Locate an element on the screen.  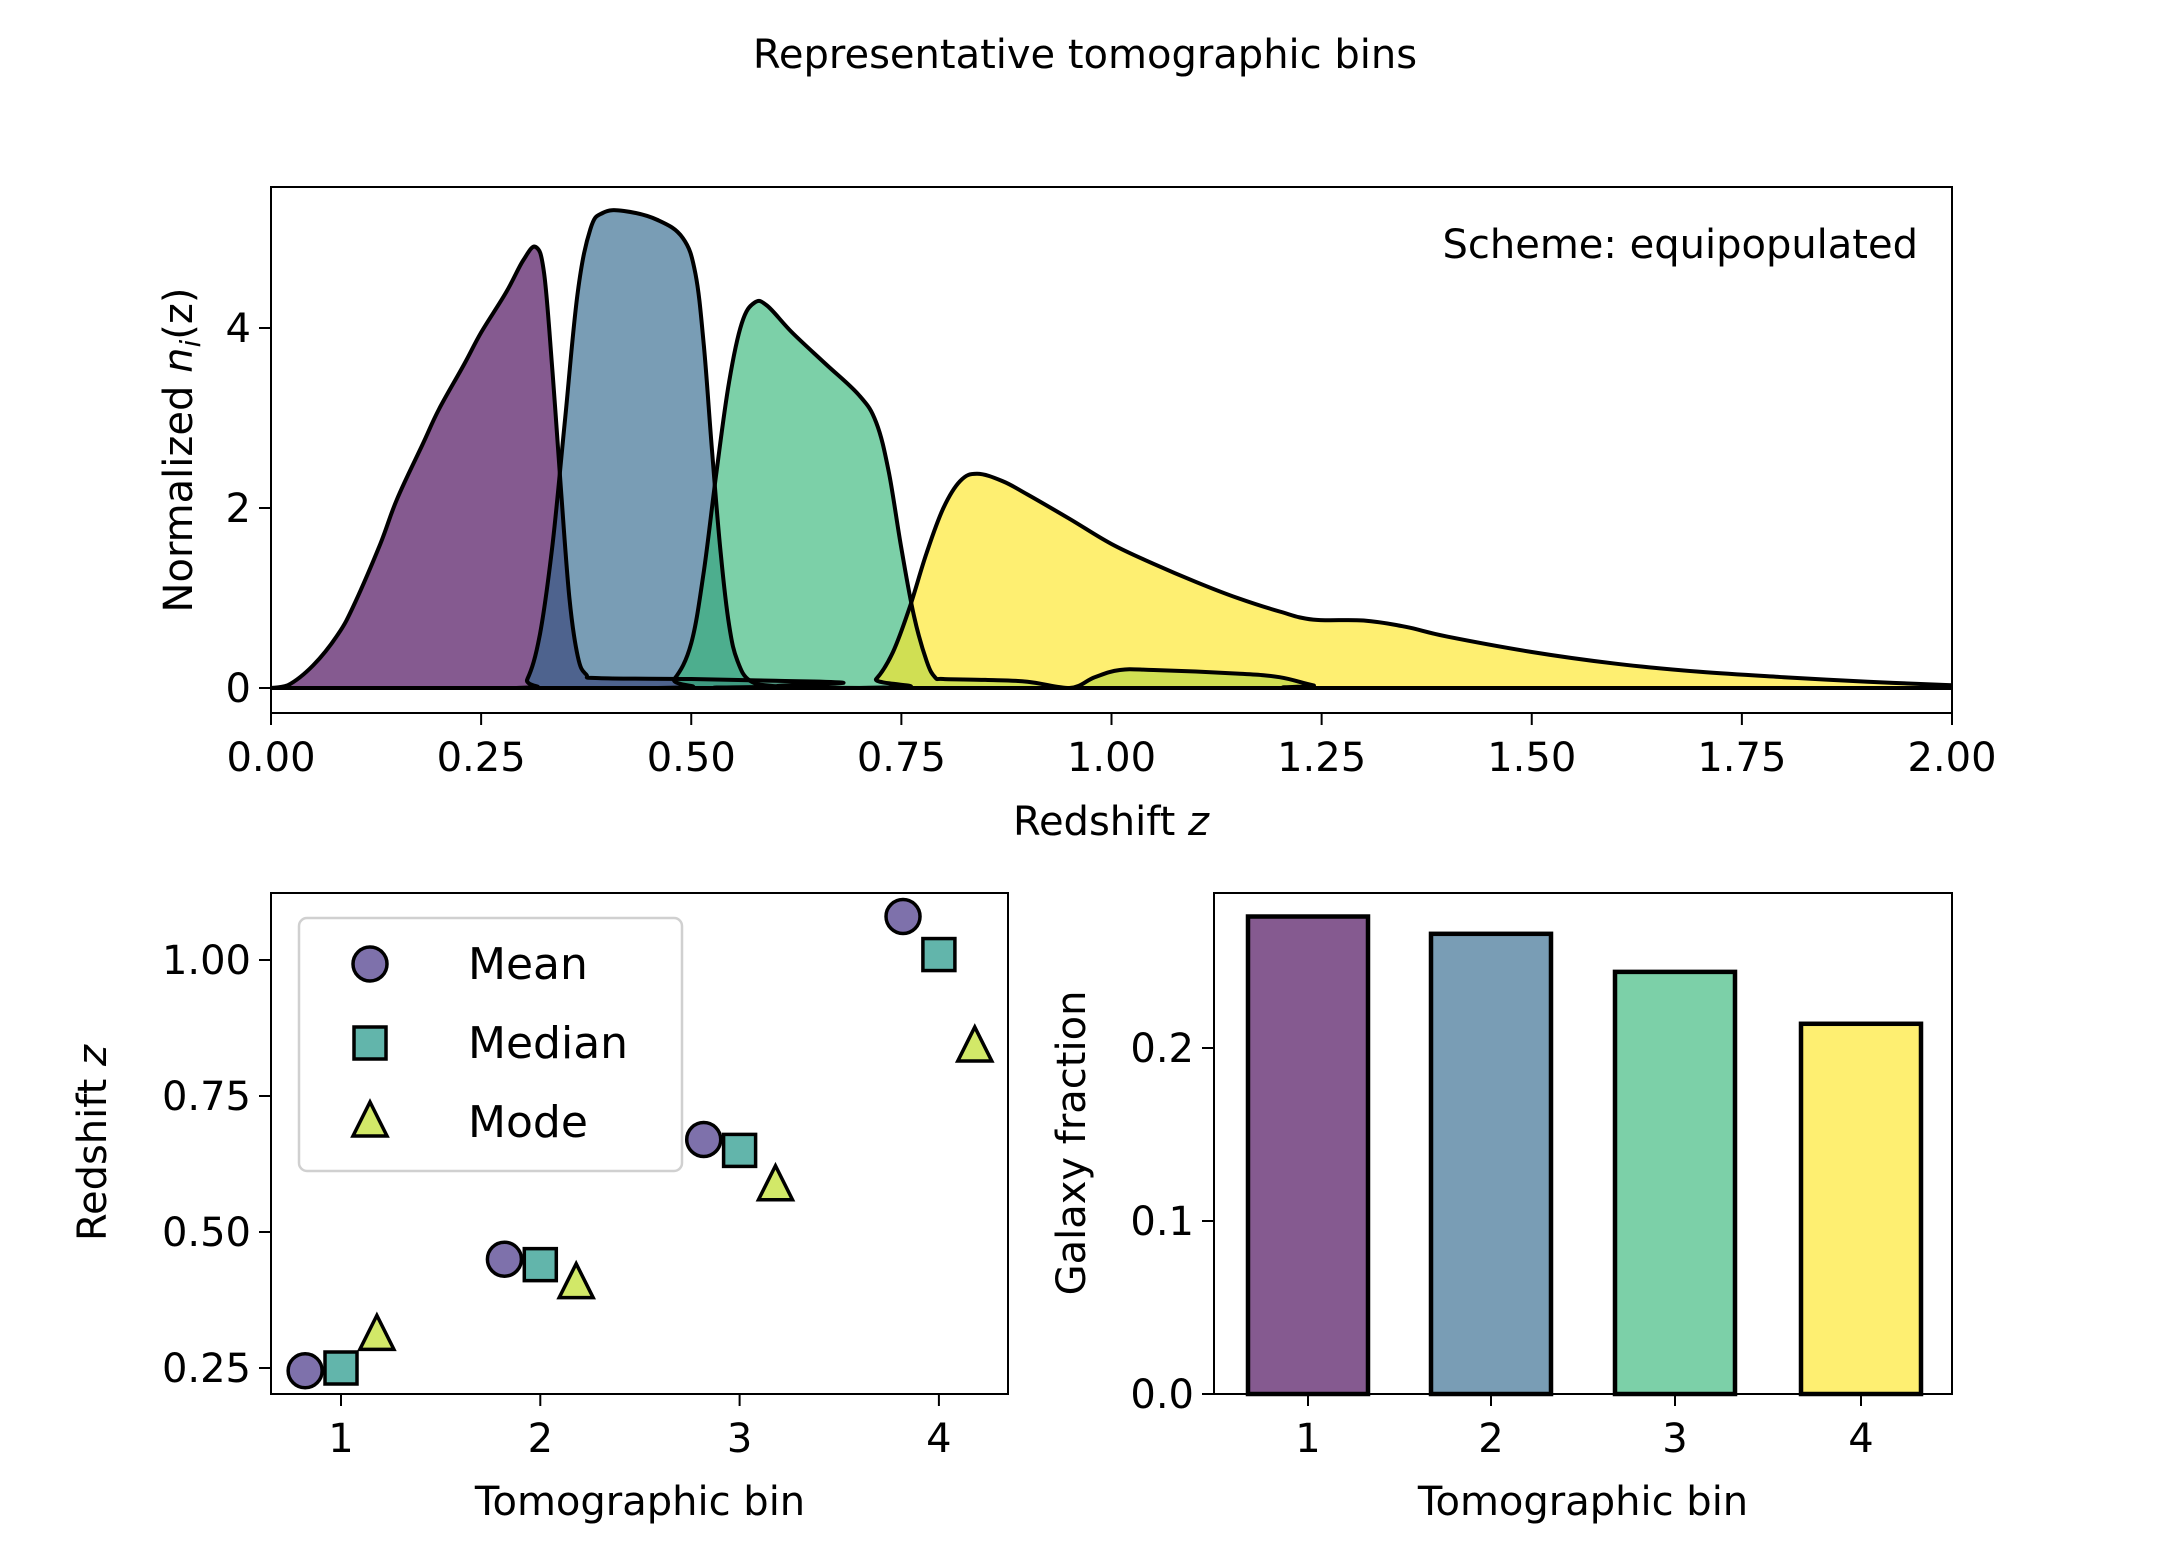
nz-x-label: Redshift z is located at coordinates (1111, 822).